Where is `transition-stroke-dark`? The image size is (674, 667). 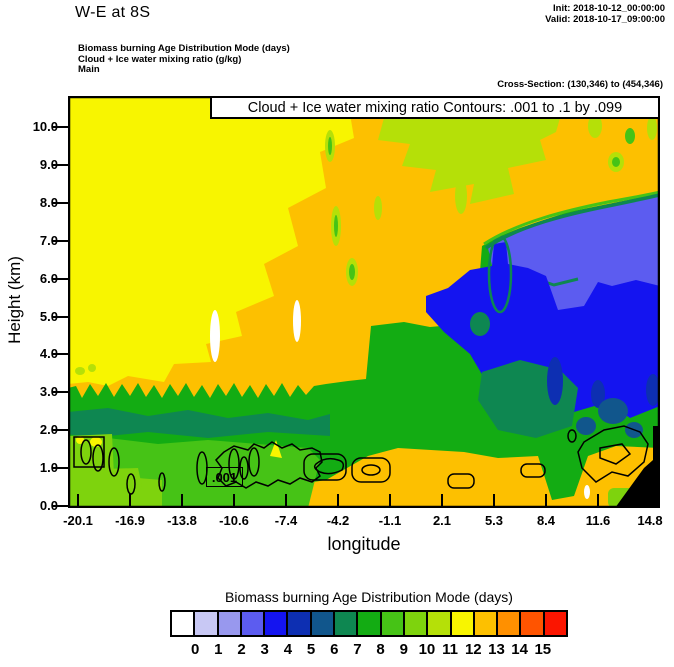
transition-stroke-dark is located at coordinates (572, 221).